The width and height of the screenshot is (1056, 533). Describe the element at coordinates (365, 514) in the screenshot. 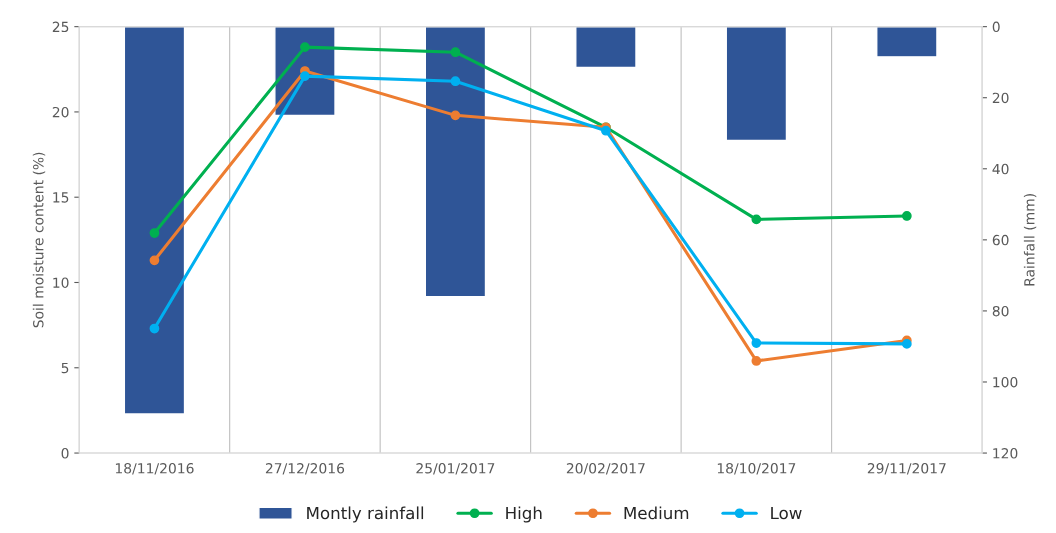

I see `legend-label: Montly rainfall` at that location.